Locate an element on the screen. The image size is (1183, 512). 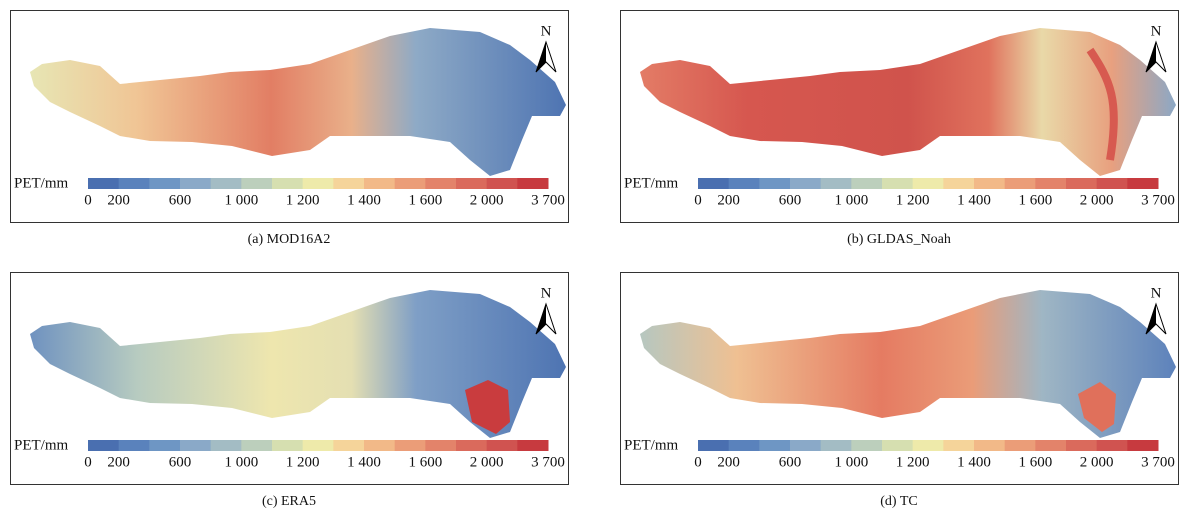
cool-streak is located at coordinates (1102, 104).